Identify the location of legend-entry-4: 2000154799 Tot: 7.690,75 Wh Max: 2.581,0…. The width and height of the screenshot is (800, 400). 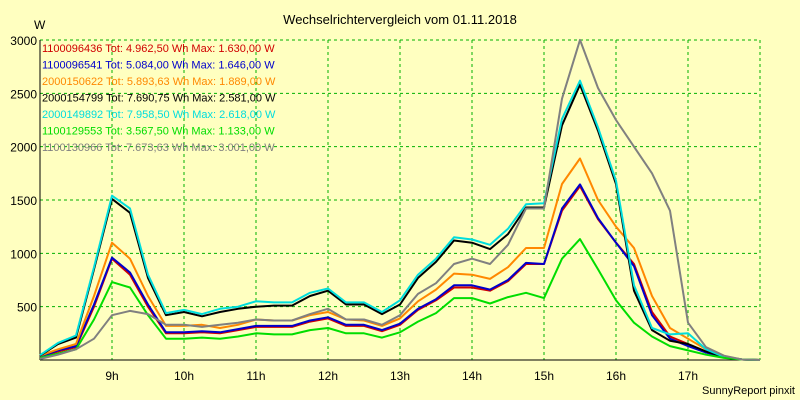
(159, 99).